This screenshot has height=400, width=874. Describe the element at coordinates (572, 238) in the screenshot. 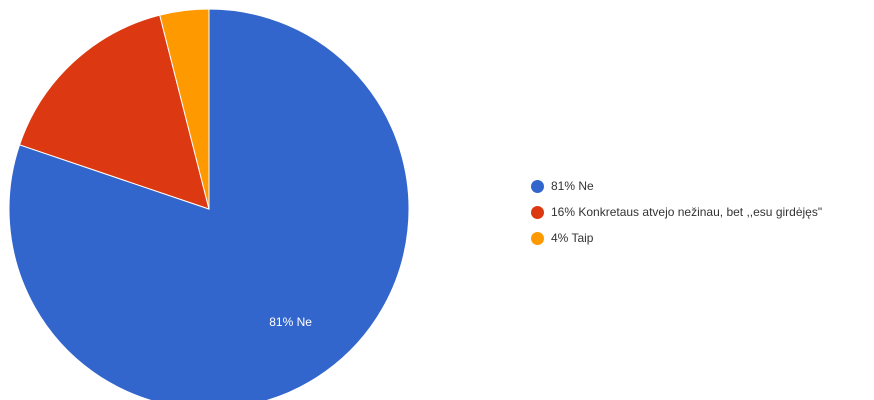

I see `legend-label-taip: 4% Taip` at that location.